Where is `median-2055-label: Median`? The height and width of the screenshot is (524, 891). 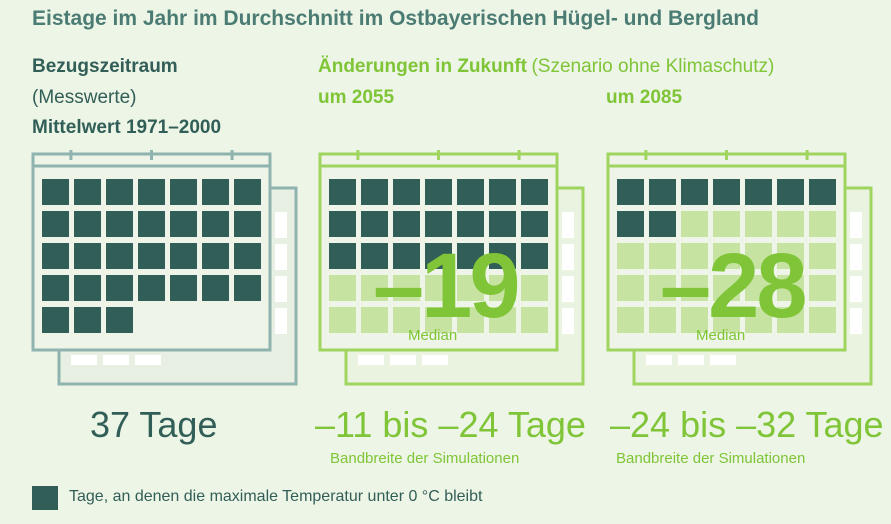 median-2055-label: Median is located at coordinates (433, 335).